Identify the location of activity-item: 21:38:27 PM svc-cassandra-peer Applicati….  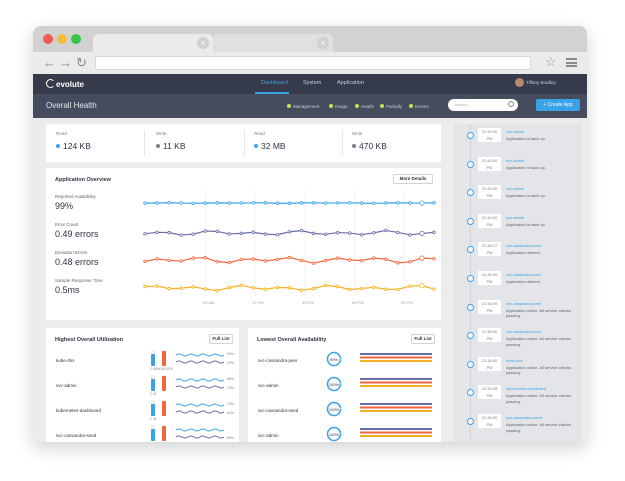
(518, 257).